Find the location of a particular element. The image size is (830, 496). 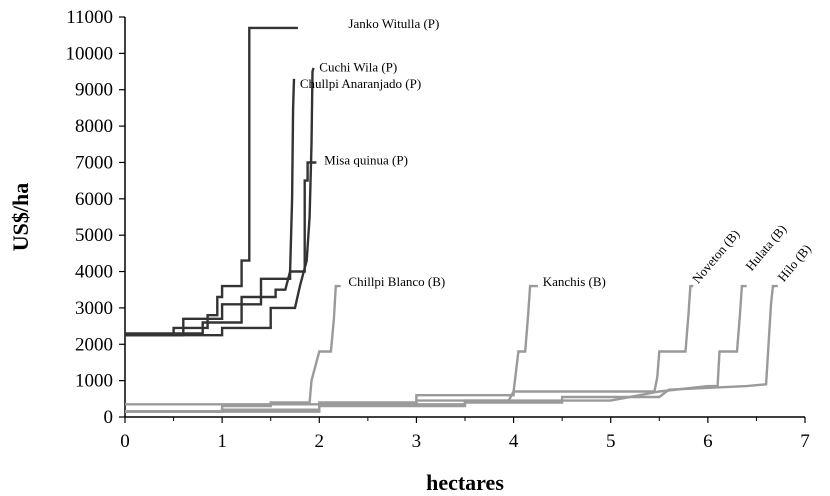

y-tick-label: 7000 is located at coordinates (94, 162).